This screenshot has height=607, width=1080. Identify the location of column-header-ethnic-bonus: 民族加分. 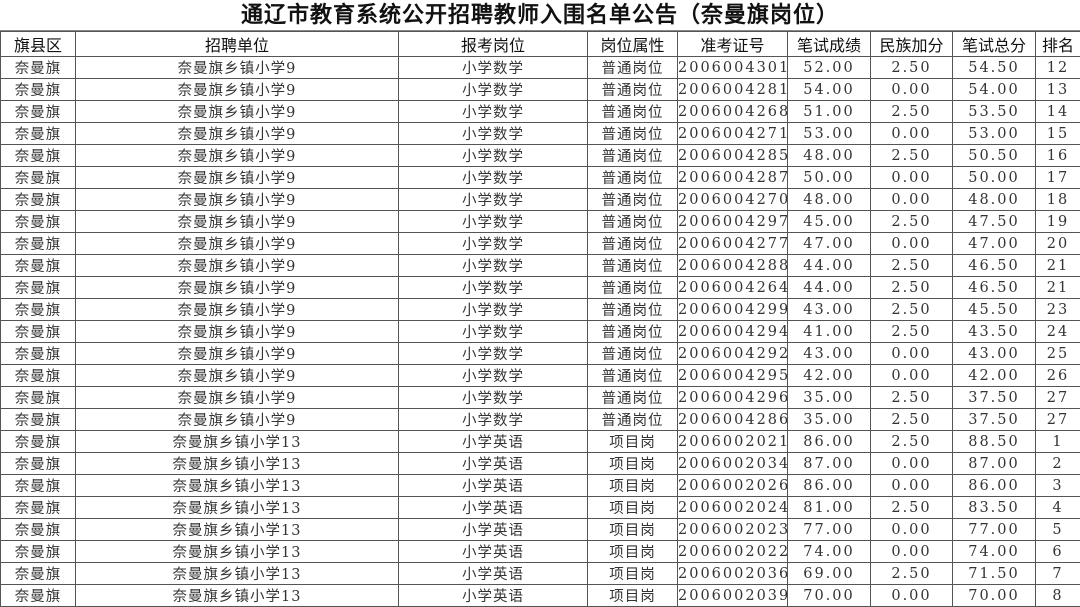
(912, 44).